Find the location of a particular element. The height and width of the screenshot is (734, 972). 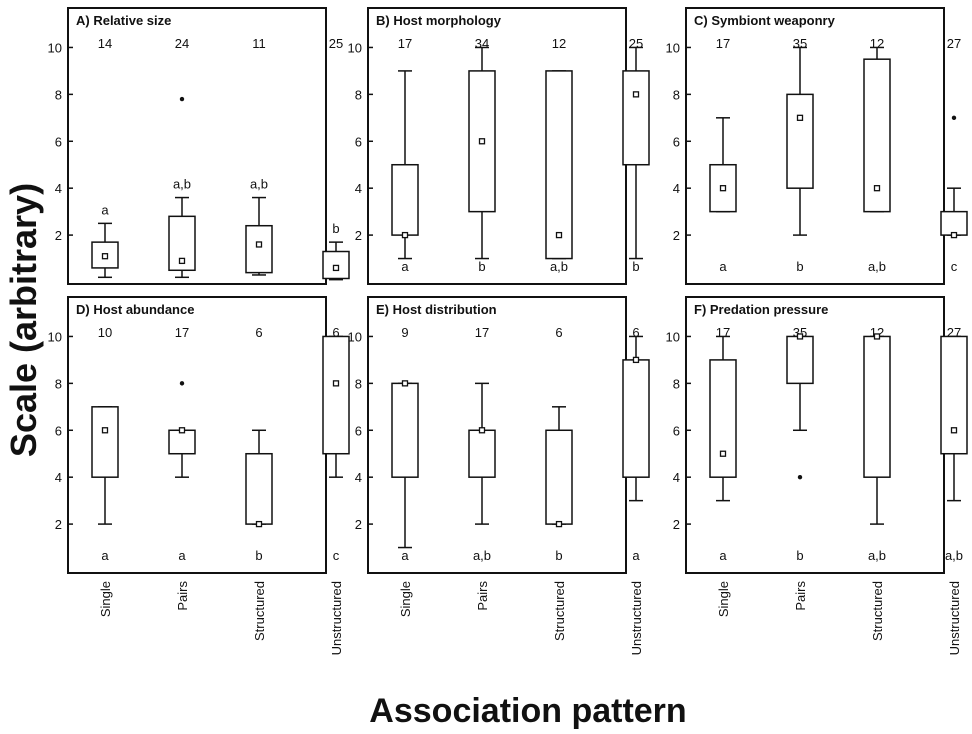

panel-title: F) Predation pressure is located at coordinates (761, 309).